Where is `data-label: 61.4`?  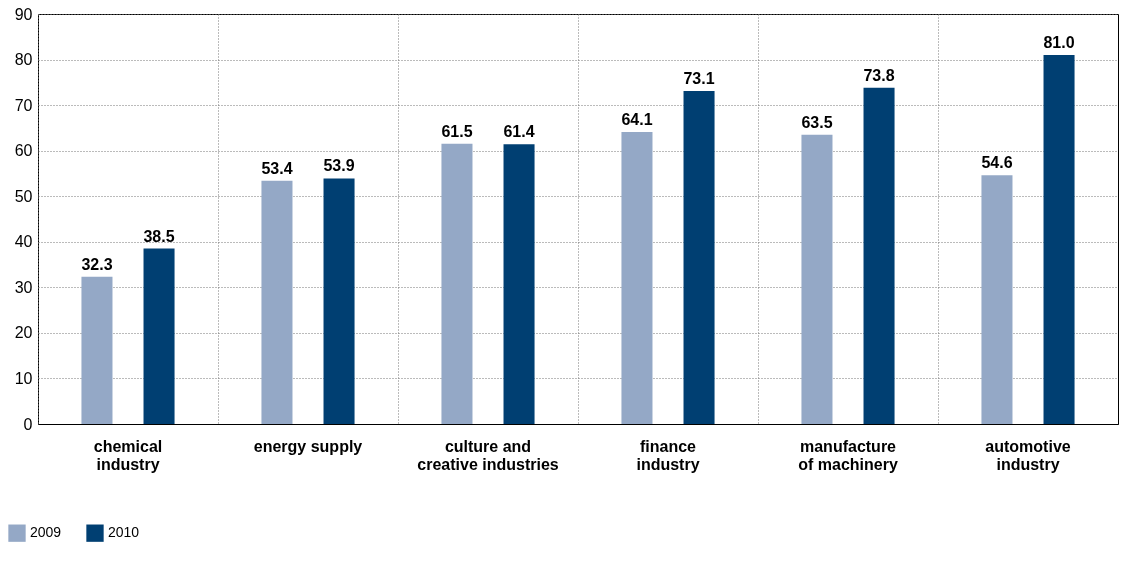
data-label: 61.4 is located at coordinates (519, 132).